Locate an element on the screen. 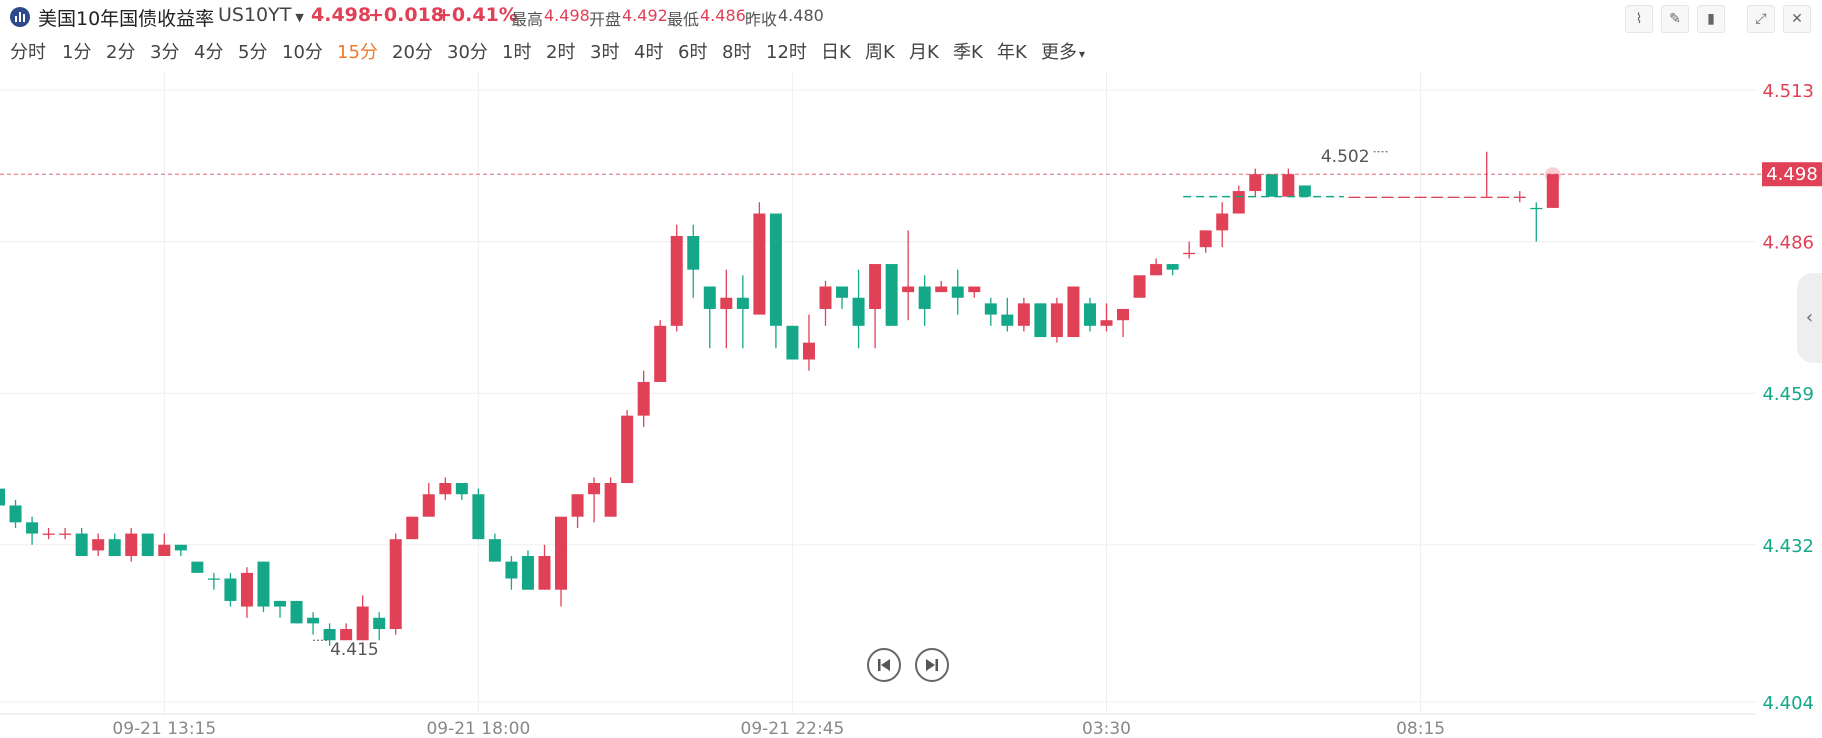 The height and width of the screenshot is (738, 1822). skip-back-icon is located at coordinates (884, 665).